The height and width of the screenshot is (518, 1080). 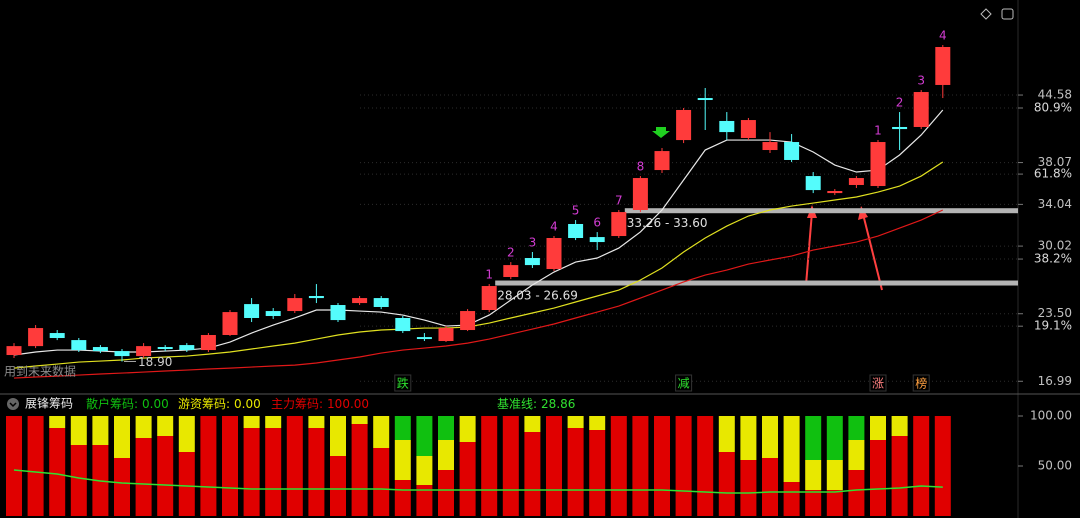 I want to click on sequence-label: 8, so click(x=641, y=167).